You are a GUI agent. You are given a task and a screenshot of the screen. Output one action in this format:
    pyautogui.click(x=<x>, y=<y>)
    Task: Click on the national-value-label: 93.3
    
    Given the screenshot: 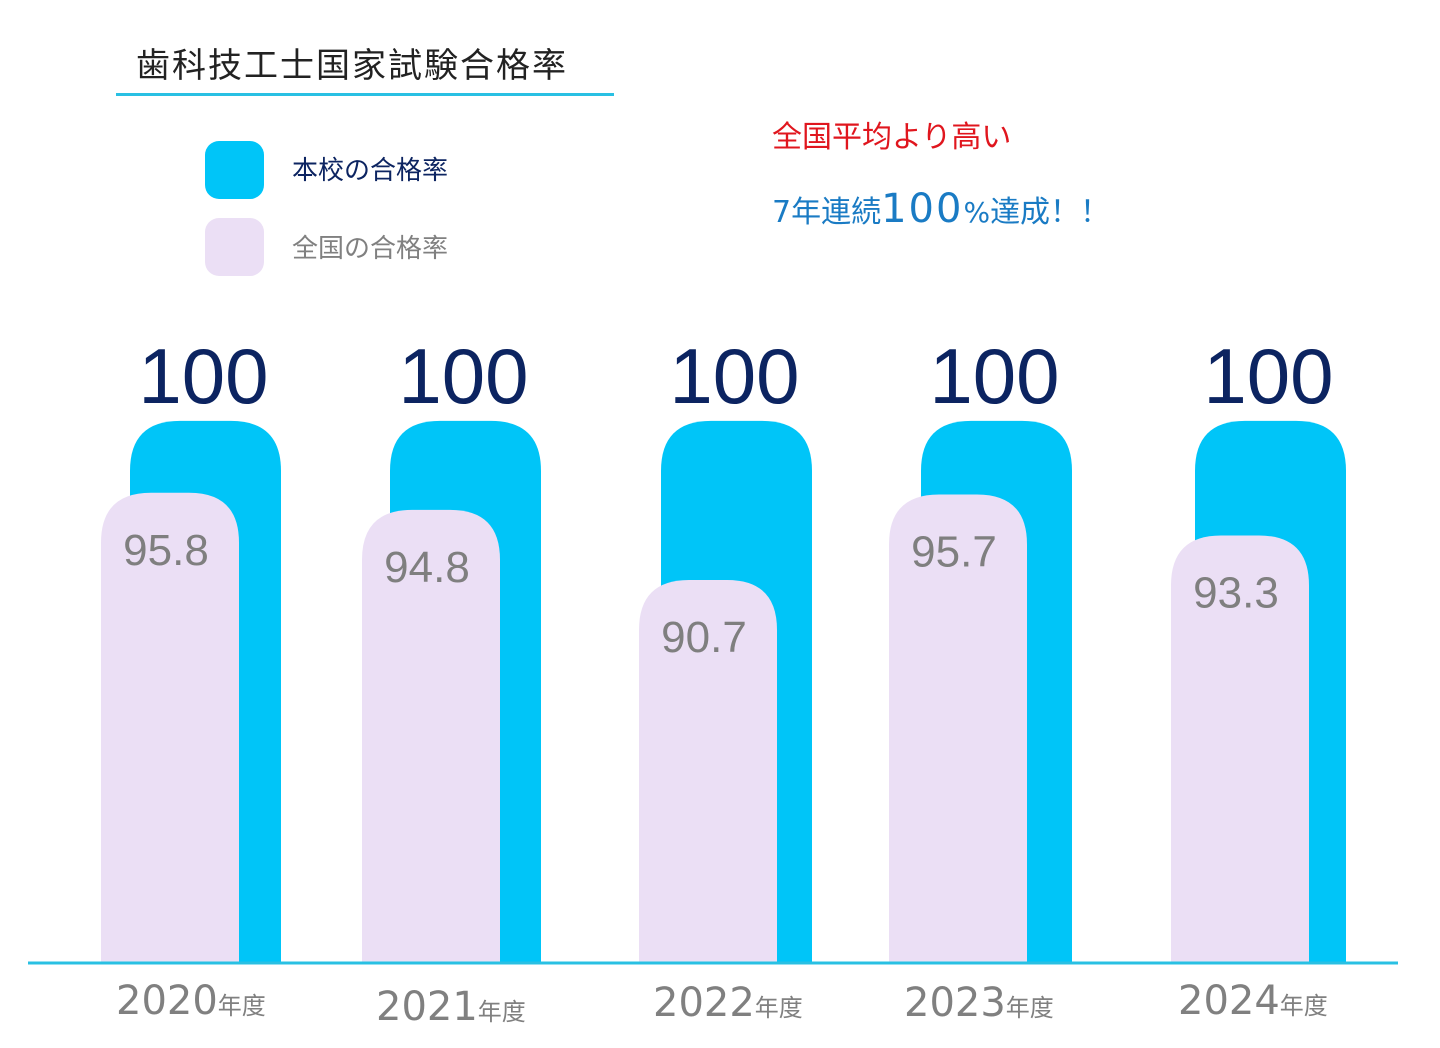 What is the action you would take?
    pyautogui.click(x=1236, y=593)
    